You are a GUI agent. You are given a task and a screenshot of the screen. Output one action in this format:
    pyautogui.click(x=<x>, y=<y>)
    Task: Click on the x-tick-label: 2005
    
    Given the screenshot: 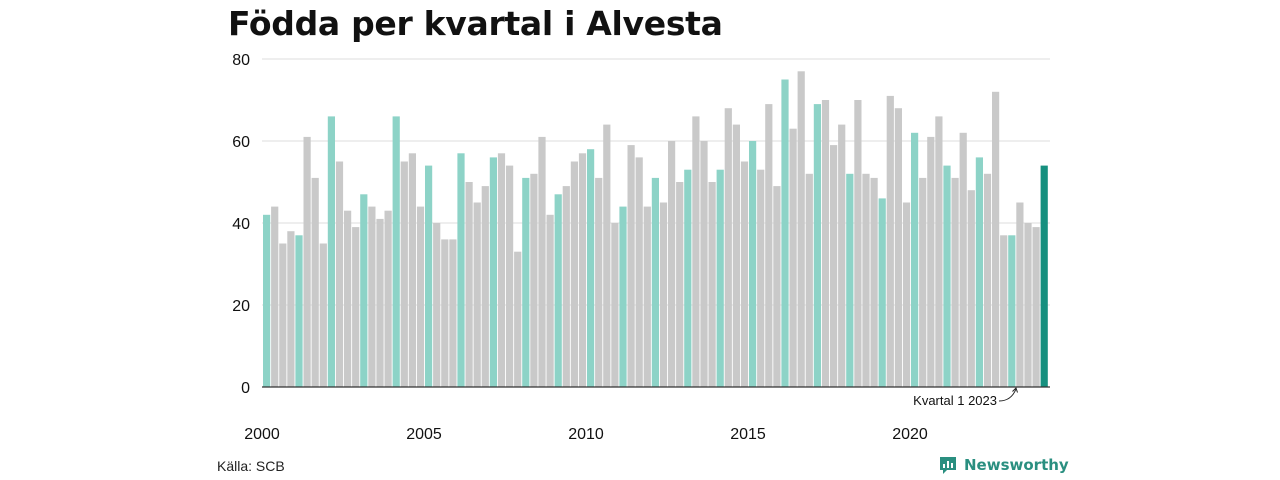 What is the action you would take?
    pyautogui.click(x=424, y=434)
    